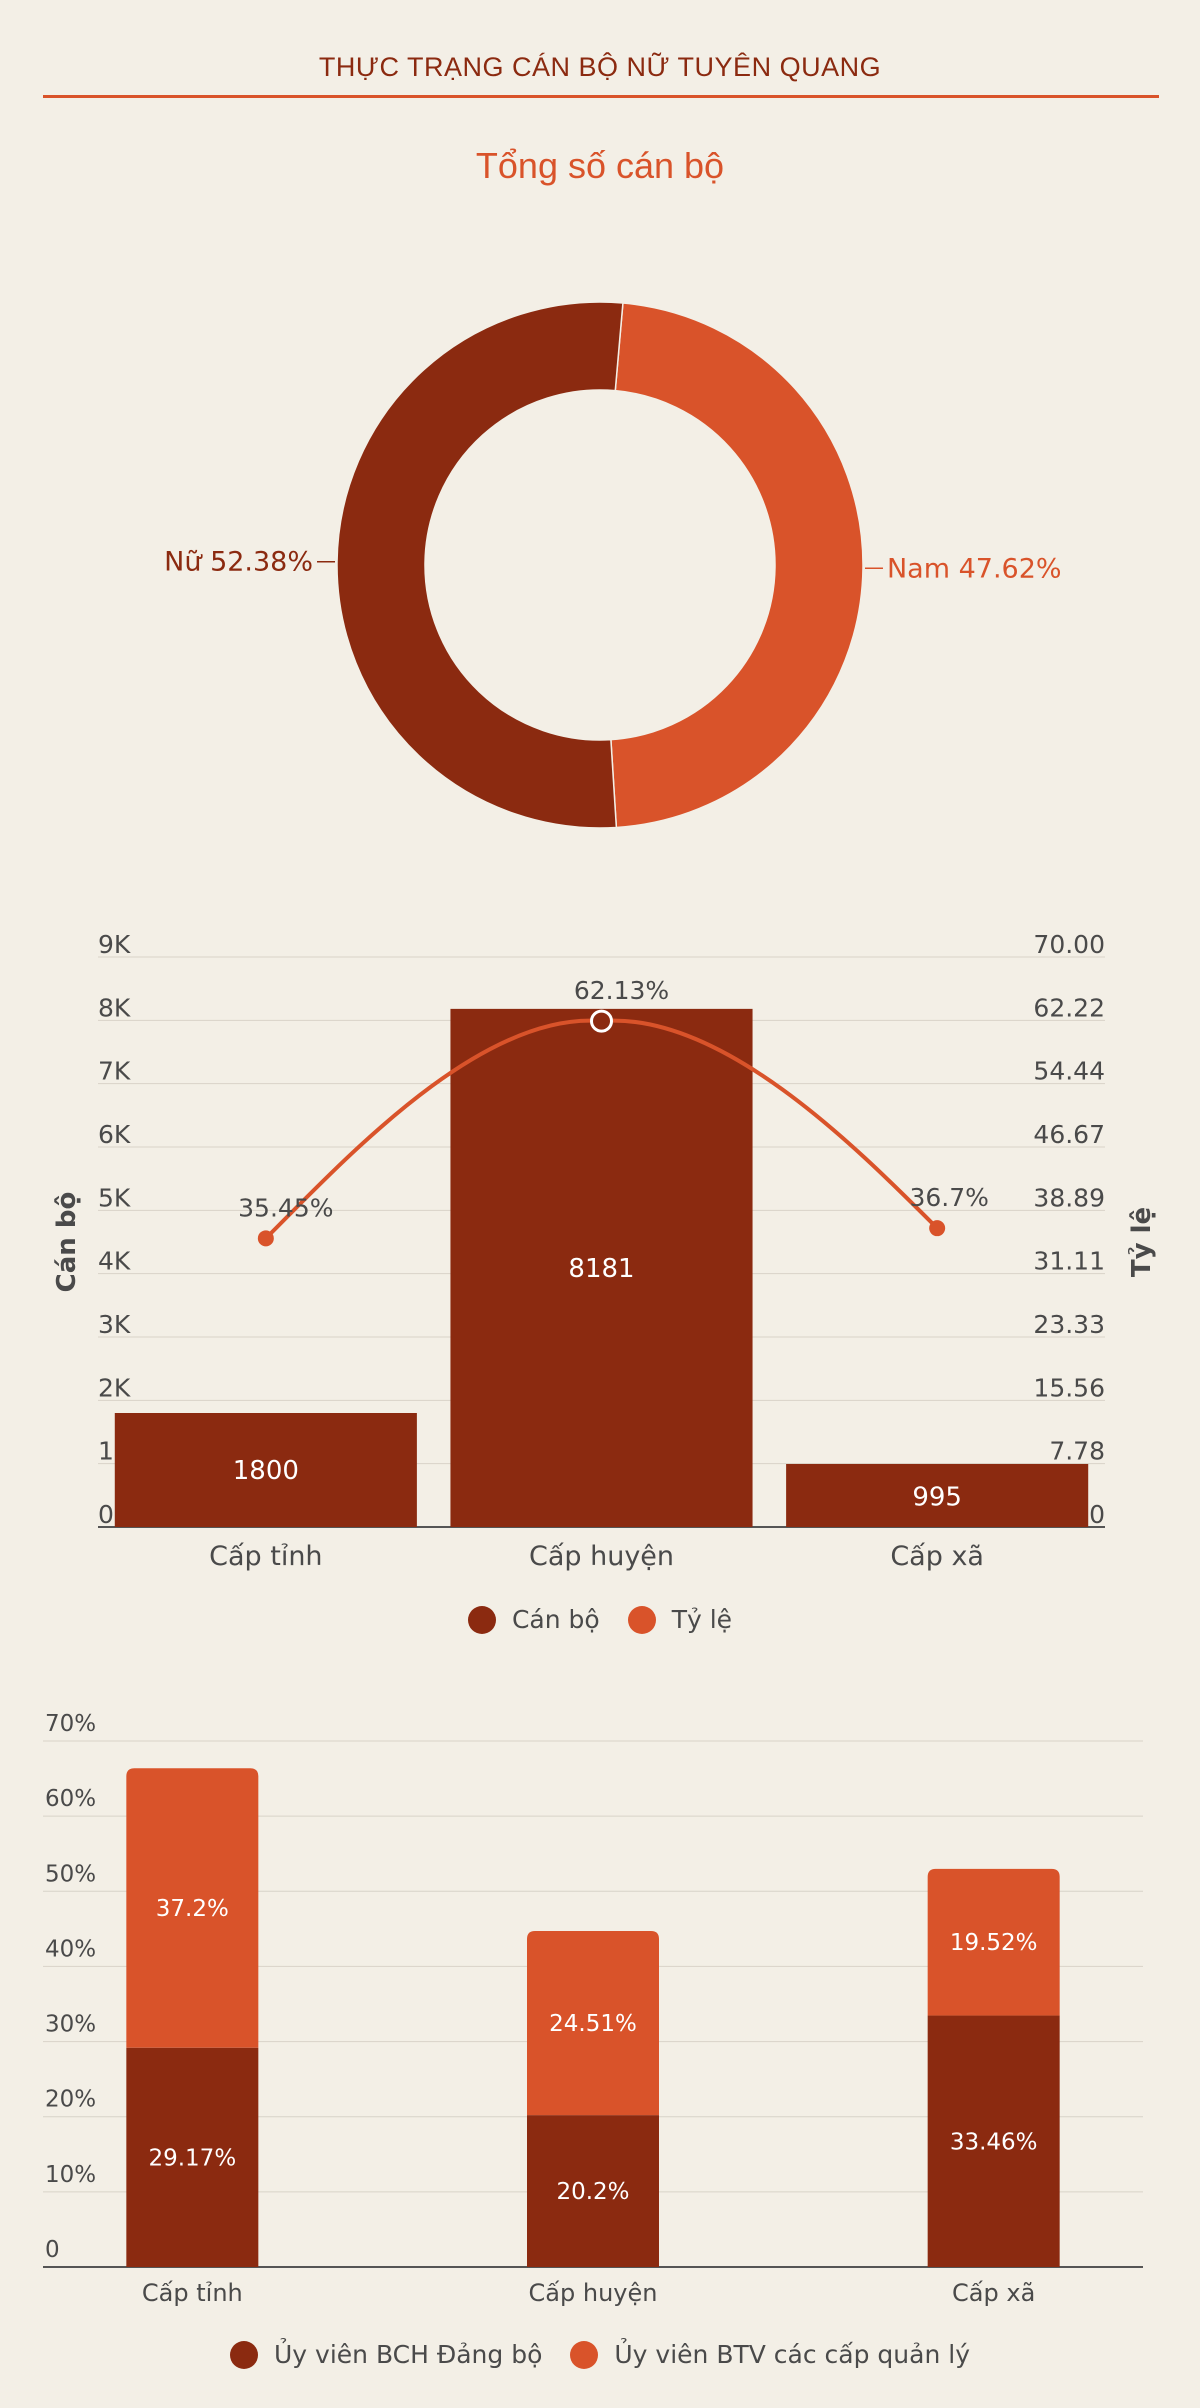 This screenshot has height=2408, width=1200. I want to click on y2-tick-label: 31.11, so click(1069, 1261).